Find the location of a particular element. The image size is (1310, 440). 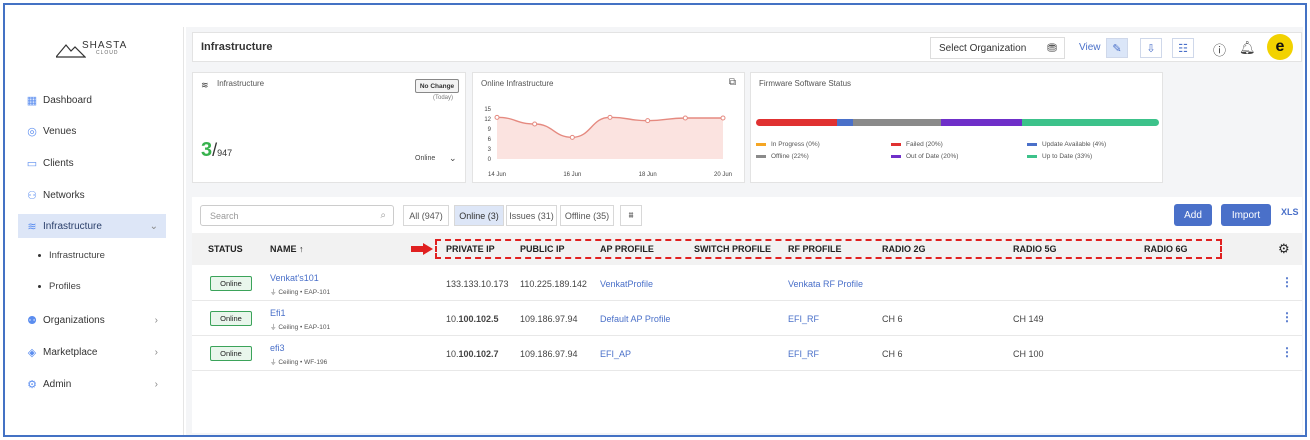

subitem-label: Profiles is located at coordinates (65, 286).